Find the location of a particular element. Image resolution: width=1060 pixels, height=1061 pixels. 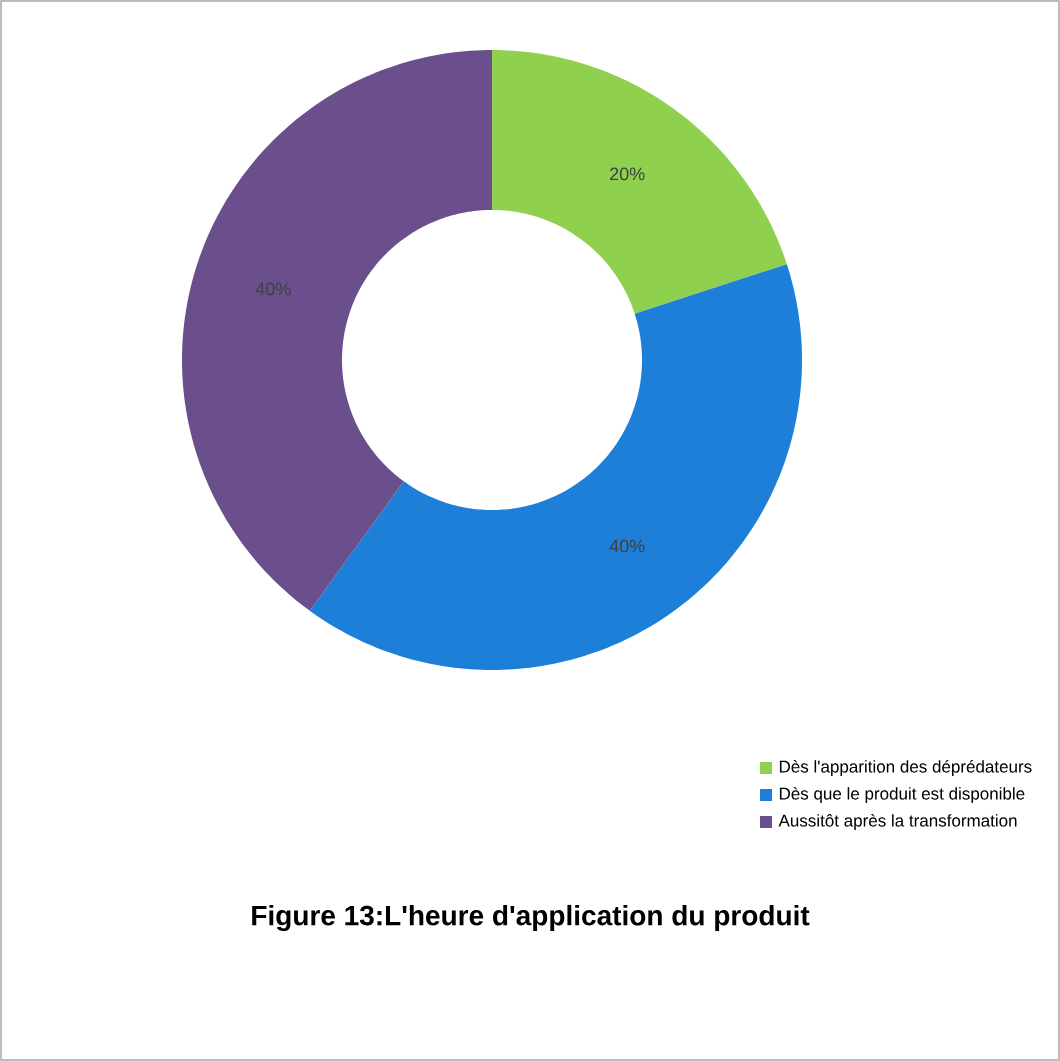

legend-label: Dès que le produit est disponible is located at coordinates (902, 795).